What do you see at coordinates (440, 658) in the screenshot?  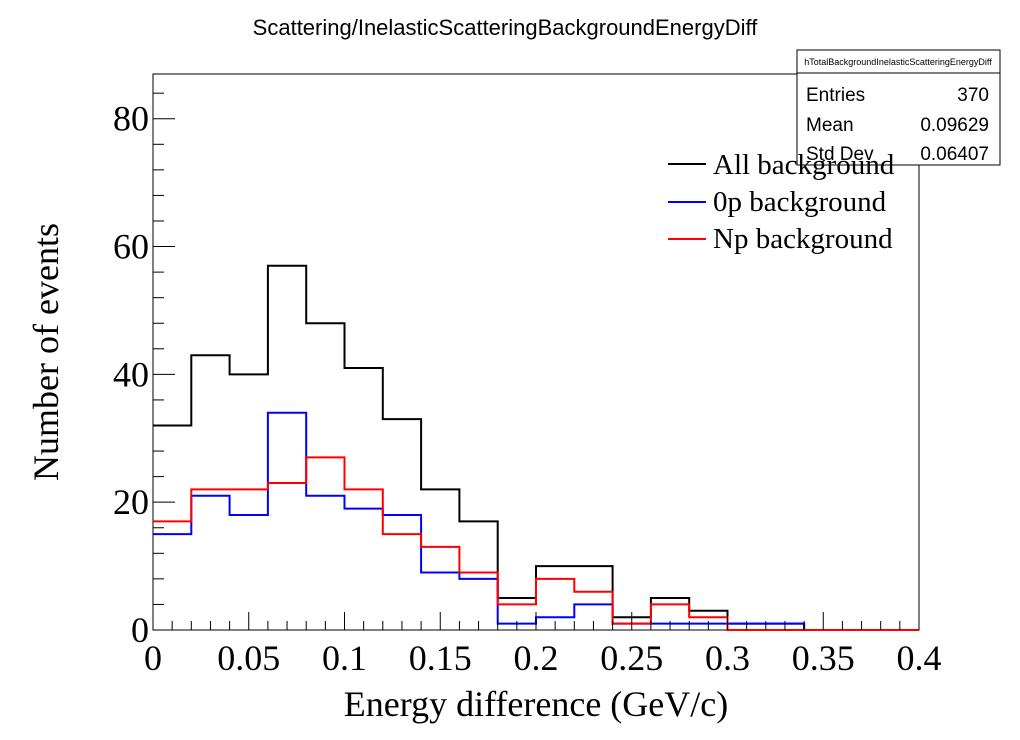 I see `x-tick-label: 0.15` at bounding box center [440, 658].